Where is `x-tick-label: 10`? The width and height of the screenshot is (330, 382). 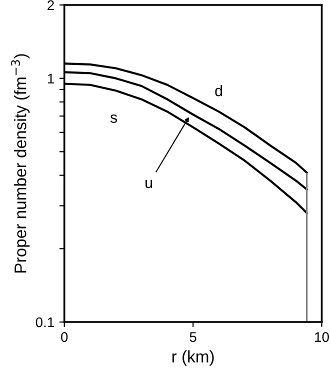
x-tick-label: 10 is located at coordinates (322, 337).